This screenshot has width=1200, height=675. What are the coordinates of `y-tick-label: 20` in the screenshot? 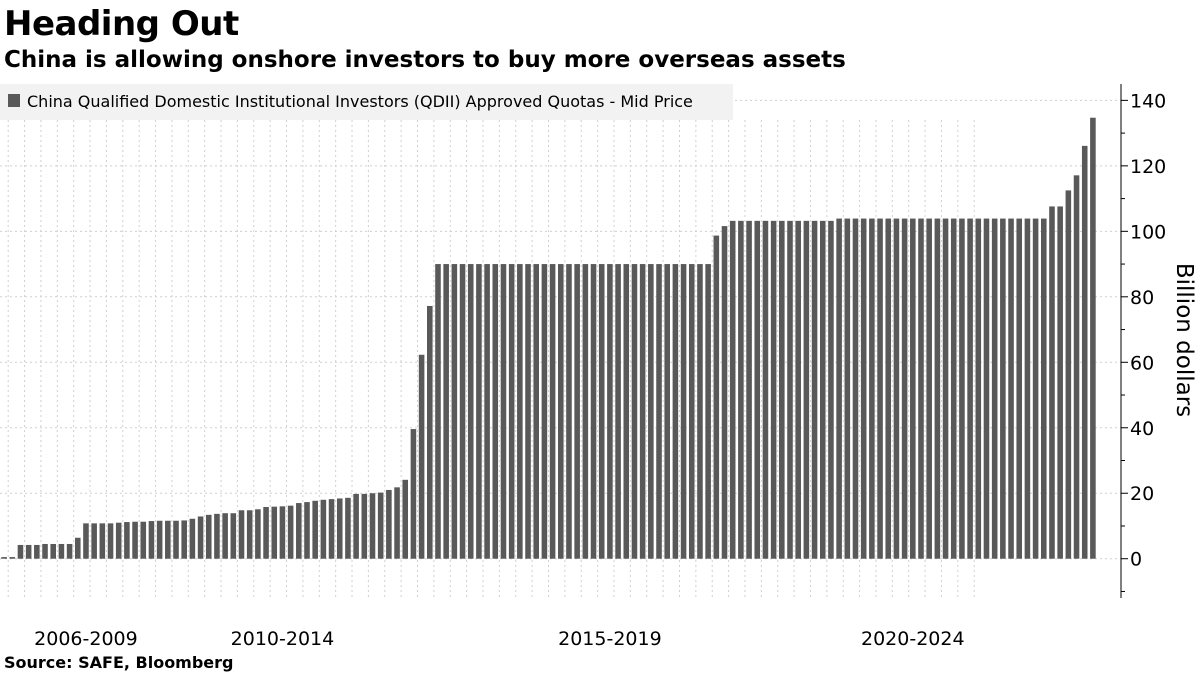 It's located at (1142, 494).